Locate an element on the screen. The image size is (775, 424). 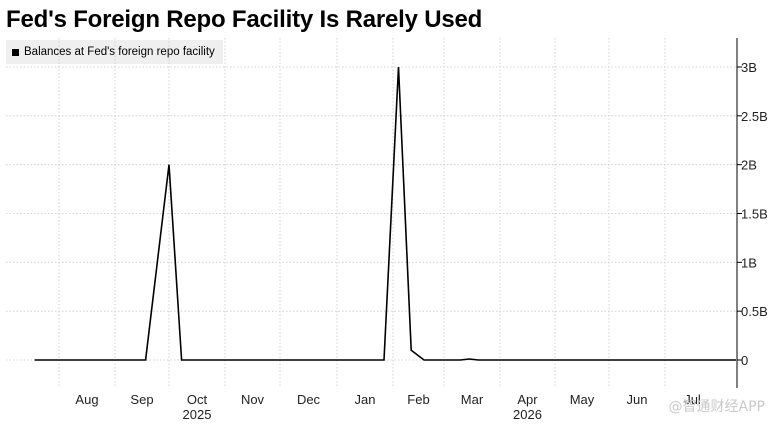
legend: Balances at Fed's foreign repo facility is located at coordinates (114, 52).